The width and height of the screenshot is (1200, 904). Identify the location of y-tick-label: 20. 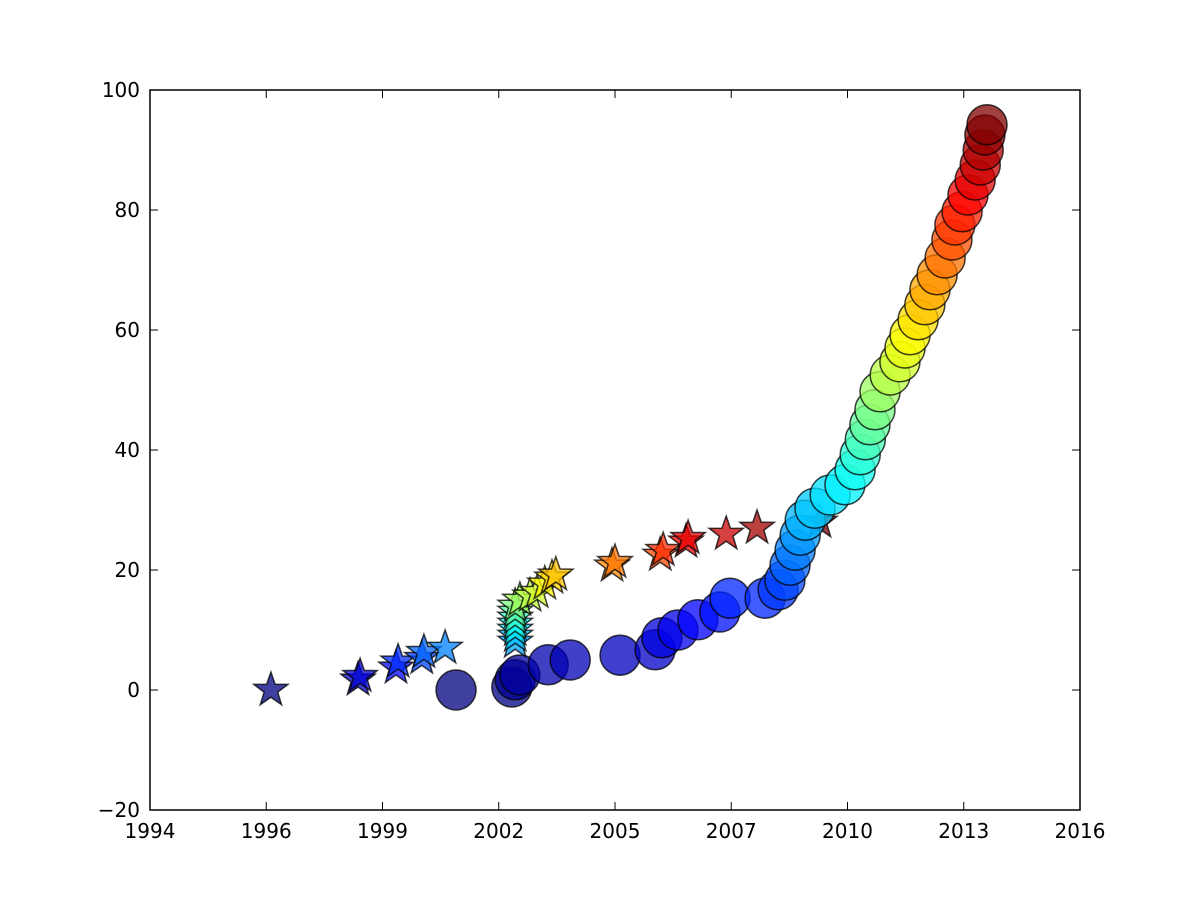
(127, 570).